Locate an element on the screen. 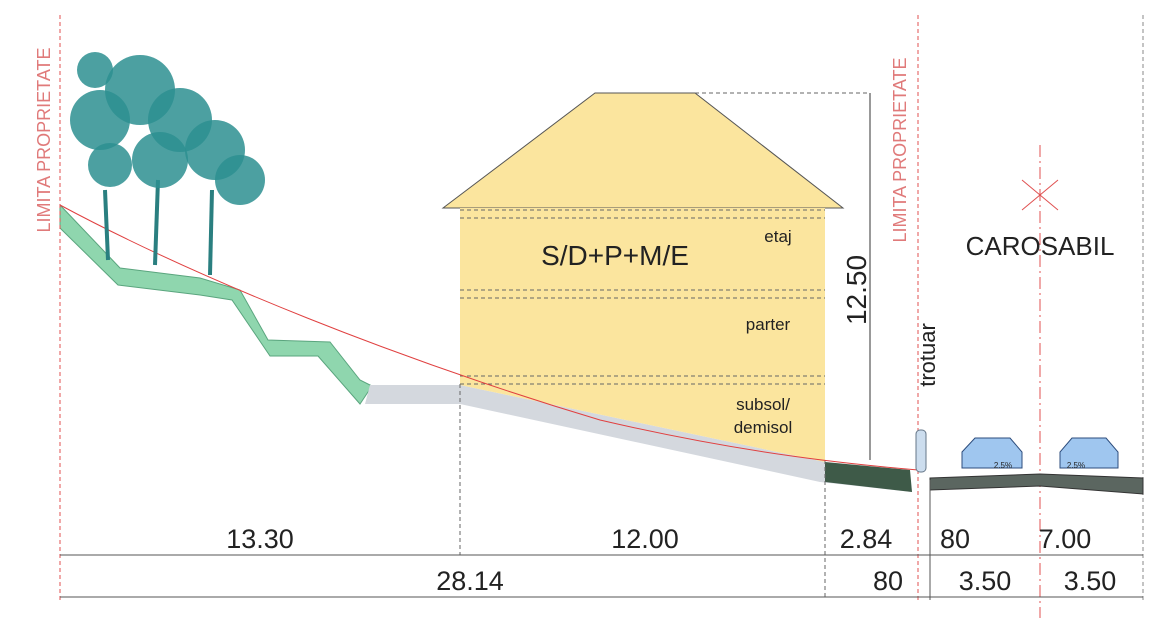 The height and width of the screenshot is (618, 1154). trees is located at coordinates (167, 164).